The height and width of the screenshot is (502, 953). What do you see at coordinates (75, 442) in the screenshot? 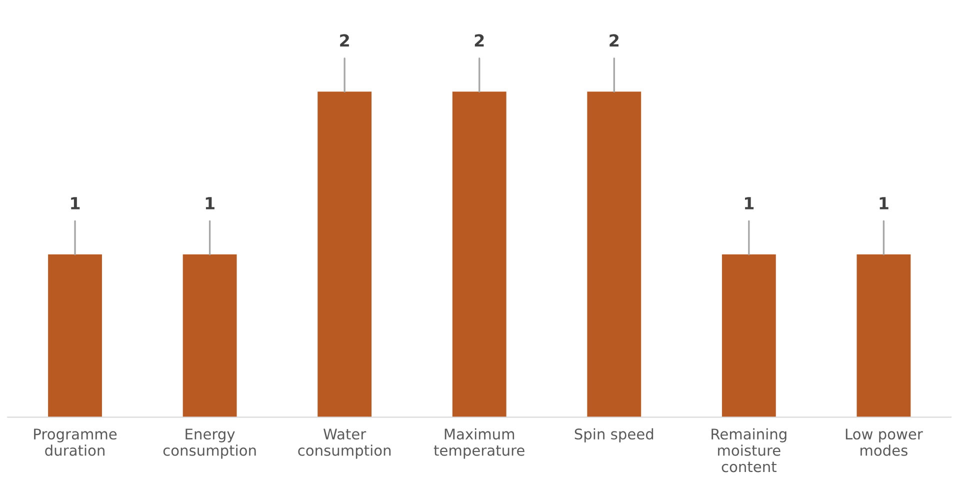
I see `x-tick-label: Programme duration` at bounding box center [75, 442].